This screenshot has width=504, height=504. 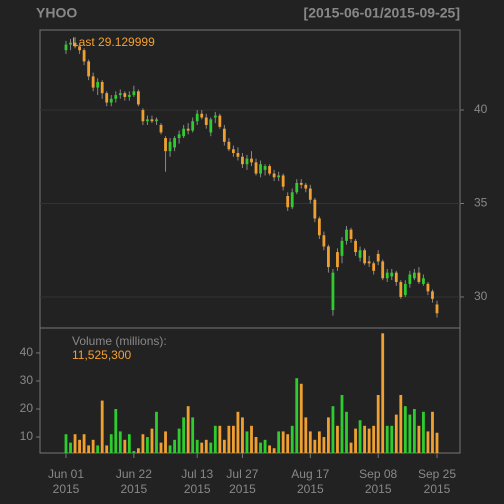 I want to click on x-tick-label: Sep 08, so click(x=378, y=474).